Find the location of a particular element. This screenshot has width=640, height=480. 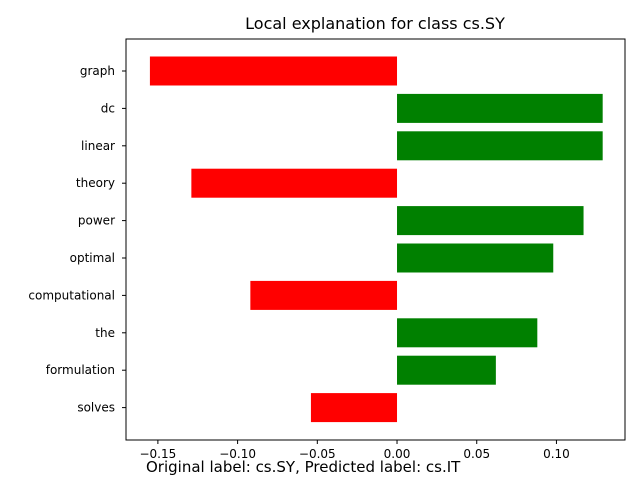

x-tick-label: 0.10 is located at coordinates (556, 454).